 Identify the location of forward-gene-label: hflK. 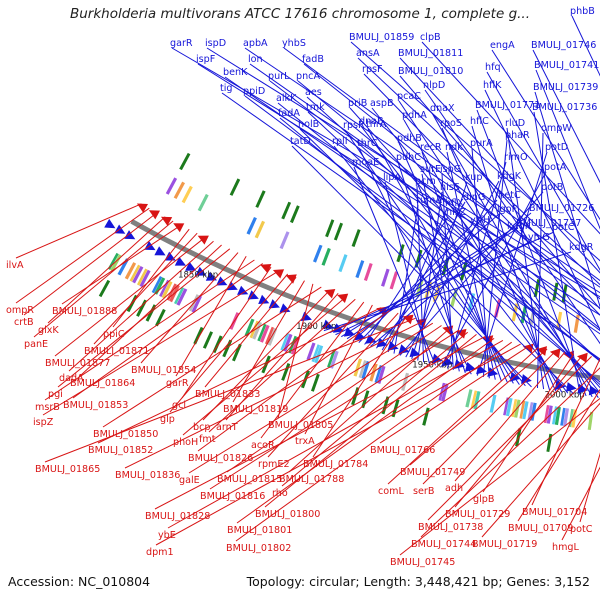
(492, 85).